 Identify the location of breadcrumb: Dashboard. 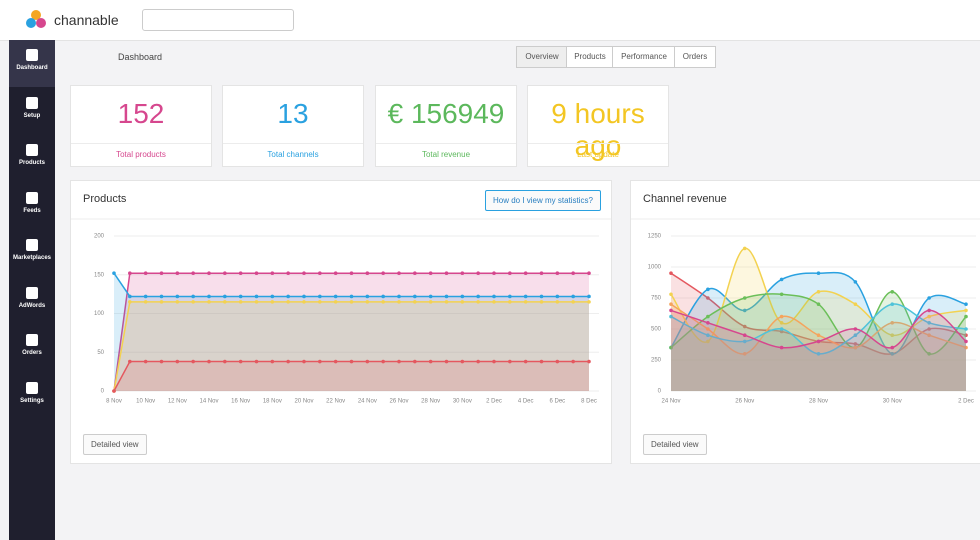
(140, 57).